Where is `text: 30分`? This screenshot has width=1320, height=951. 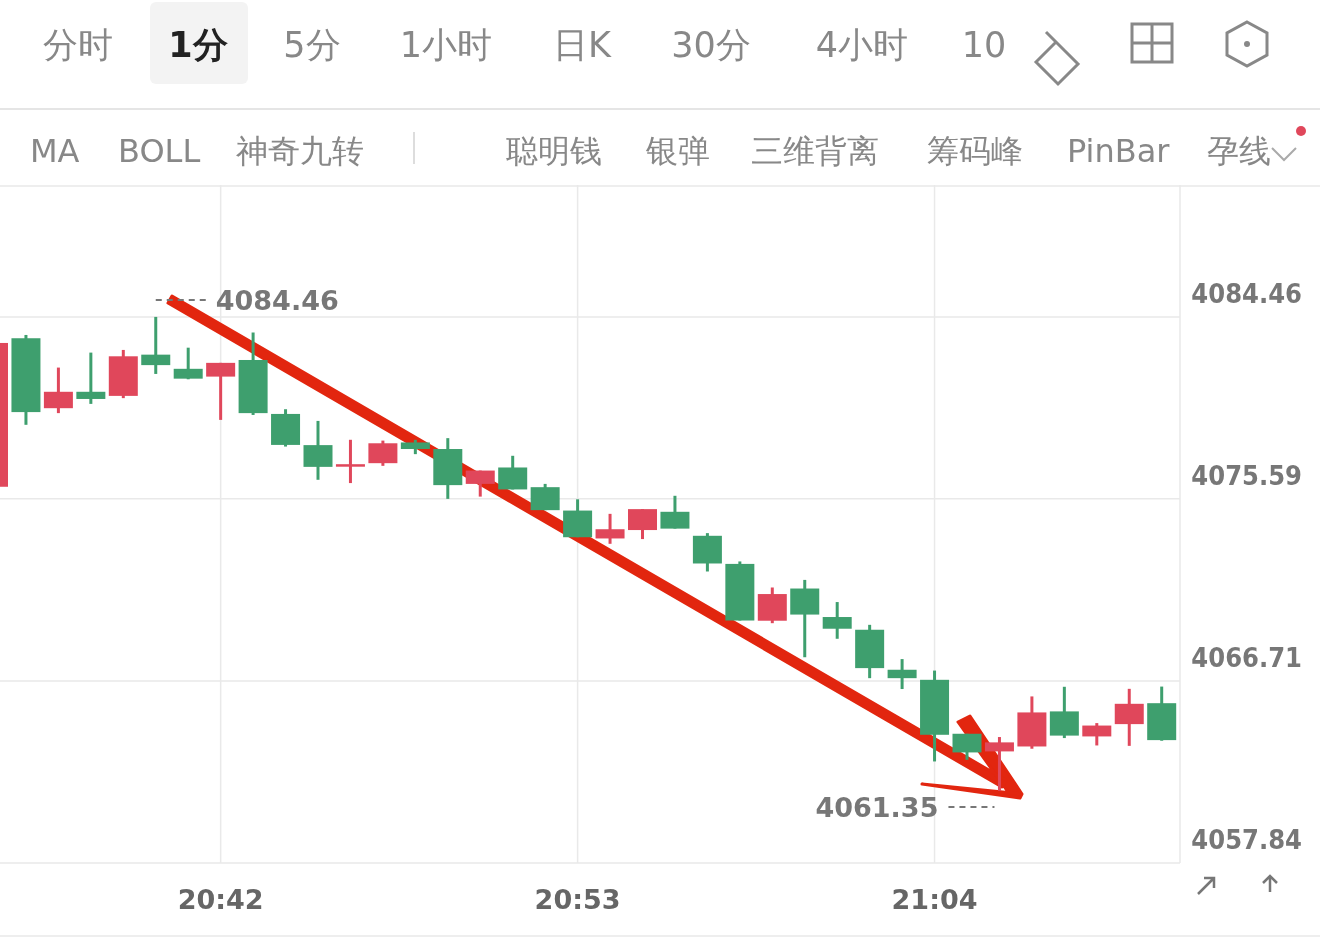 text: 30分 is located at coordinates (711, 45).